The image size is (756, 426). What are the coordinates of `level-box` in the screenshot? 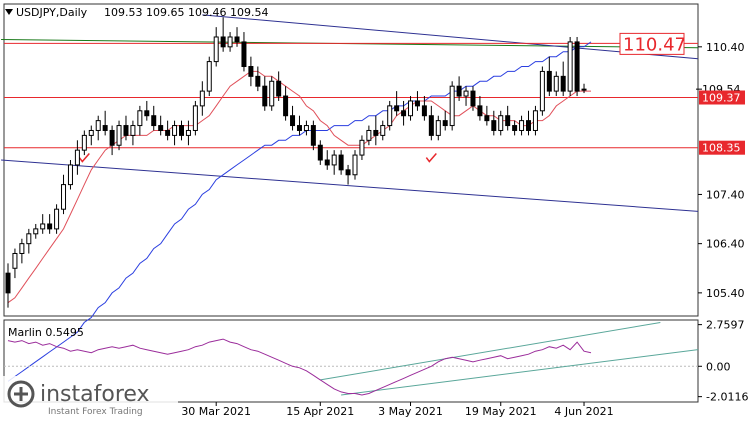 It's located at (652, 43).